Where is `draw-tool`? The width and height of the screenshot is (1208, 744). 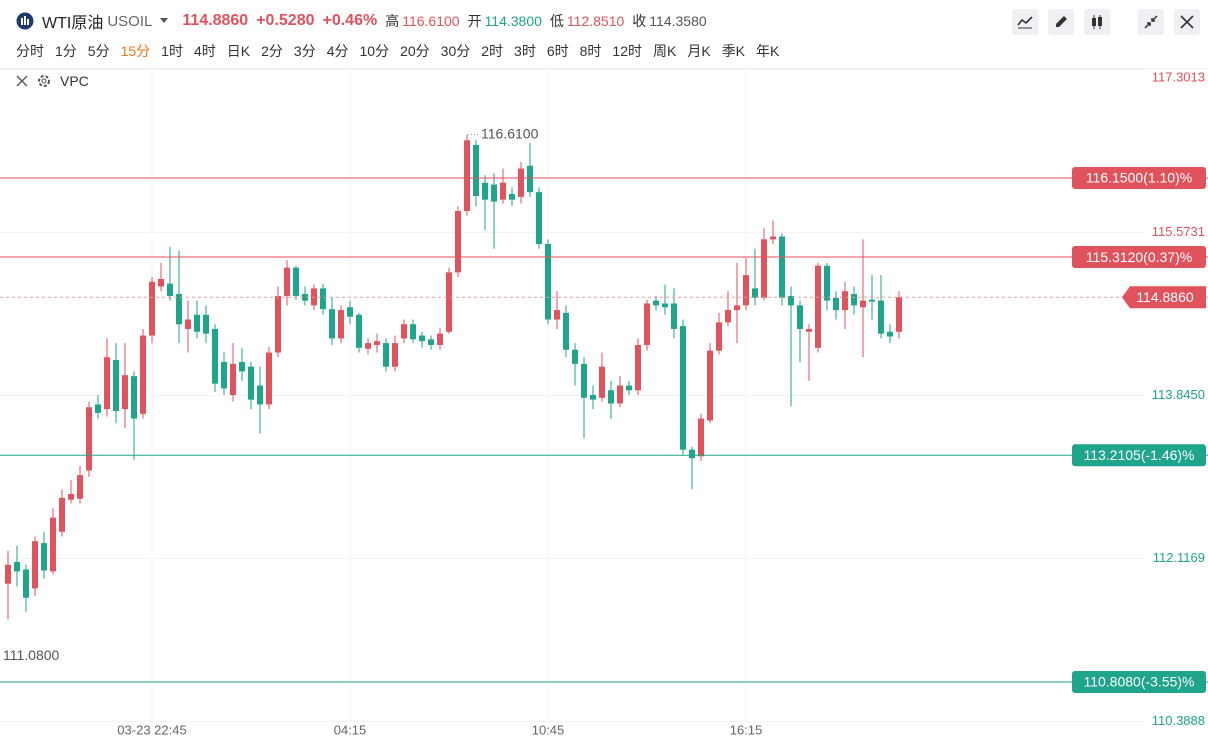
draw-tool is located at coordinates (1061, 22).